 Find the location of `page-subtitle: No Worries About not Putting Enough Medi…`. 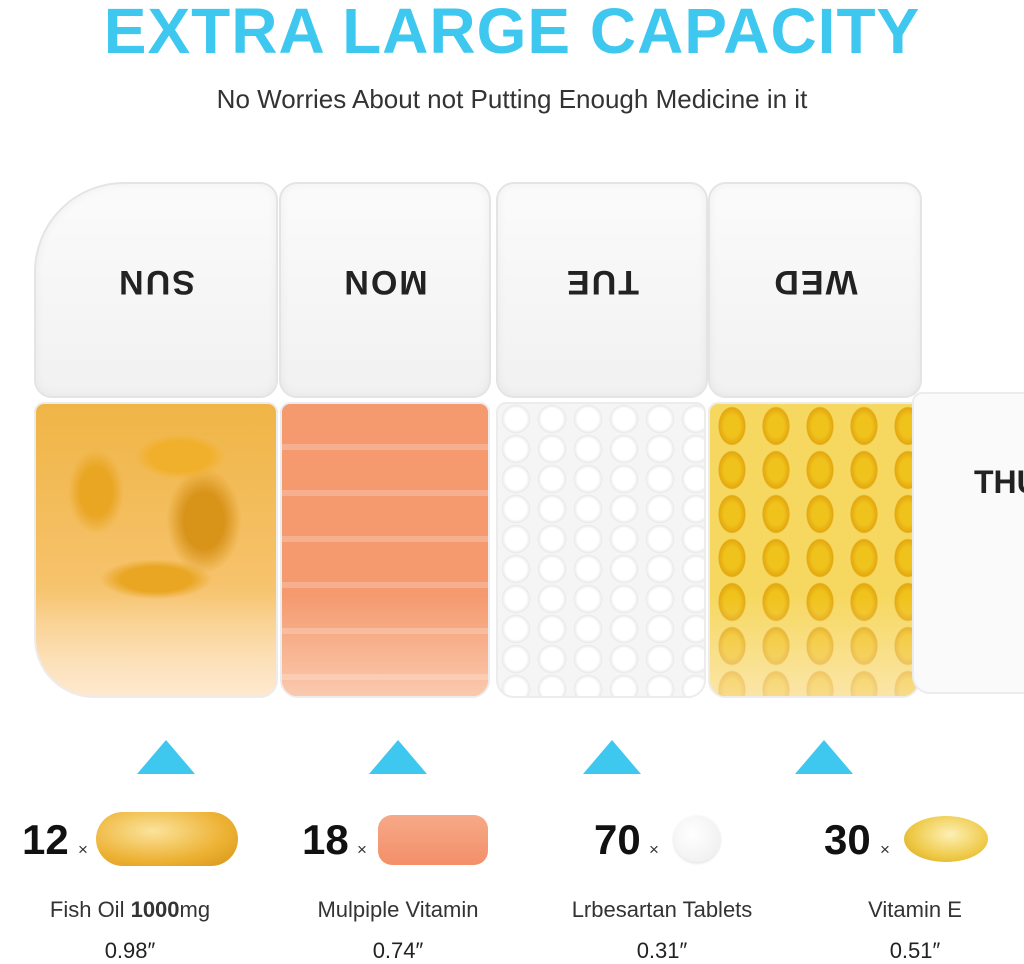

page-subtitle: No Worries About not Putting Enough Medi… is located at coordinates (512, 99).